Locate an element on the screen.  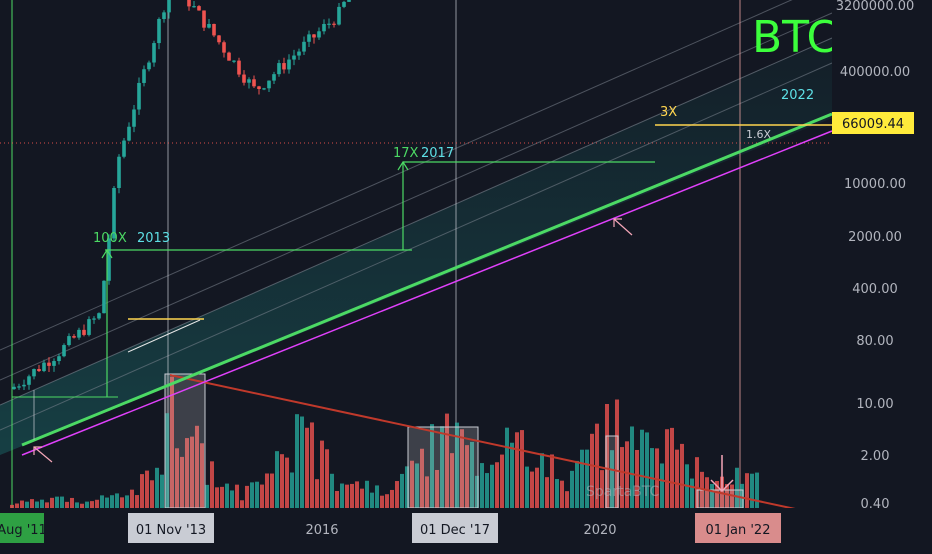
measure-100x-arrowhead is located at coordinates (107, 253).